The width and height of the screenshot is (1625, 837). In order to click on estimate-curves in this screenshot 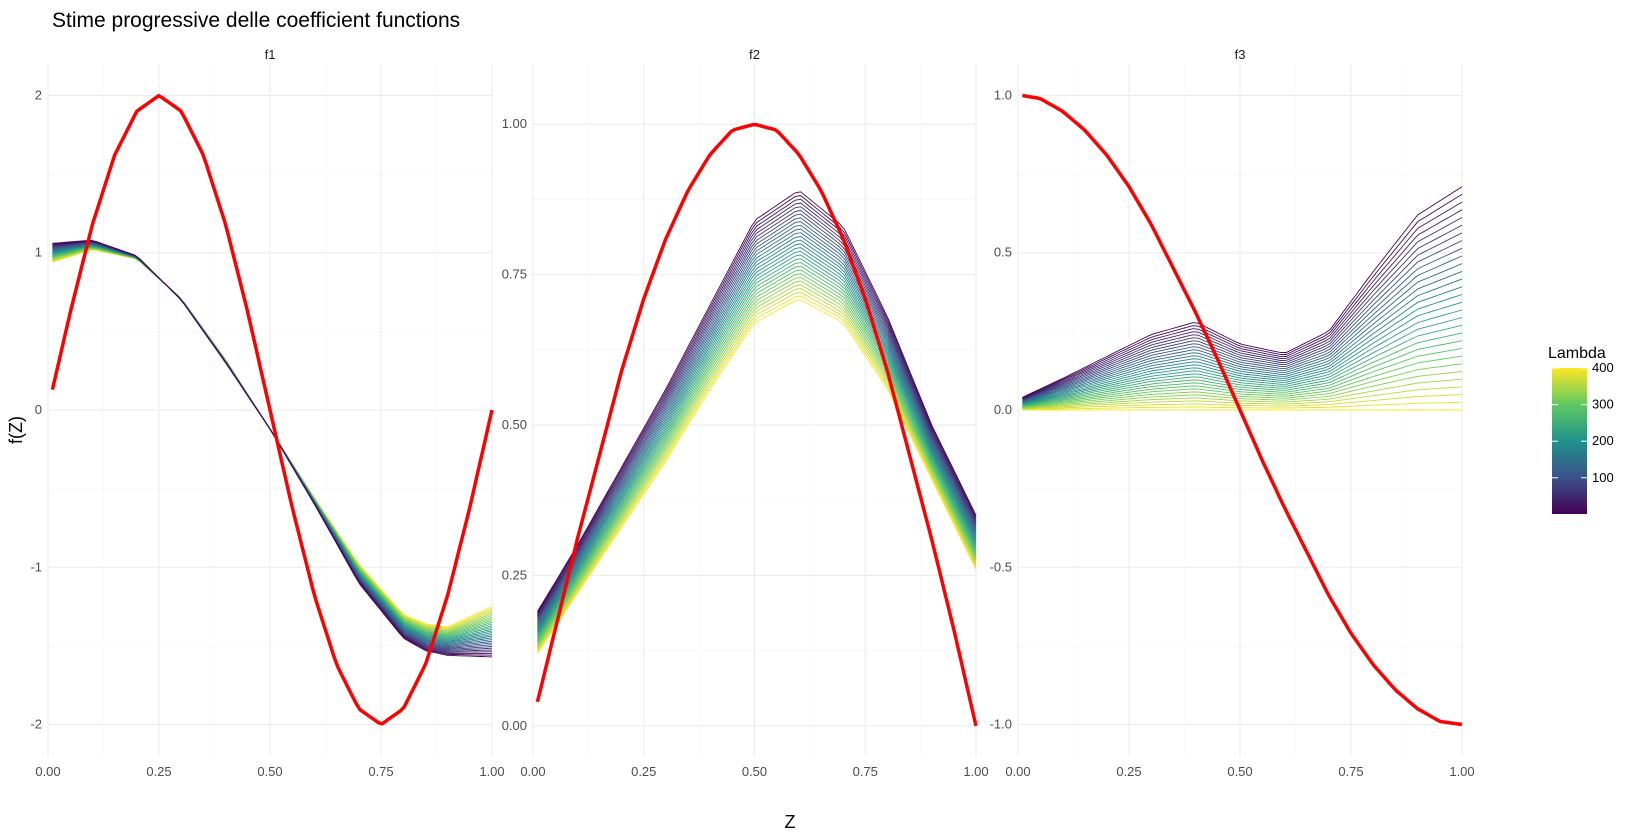, I will do `click(757, 422)`.